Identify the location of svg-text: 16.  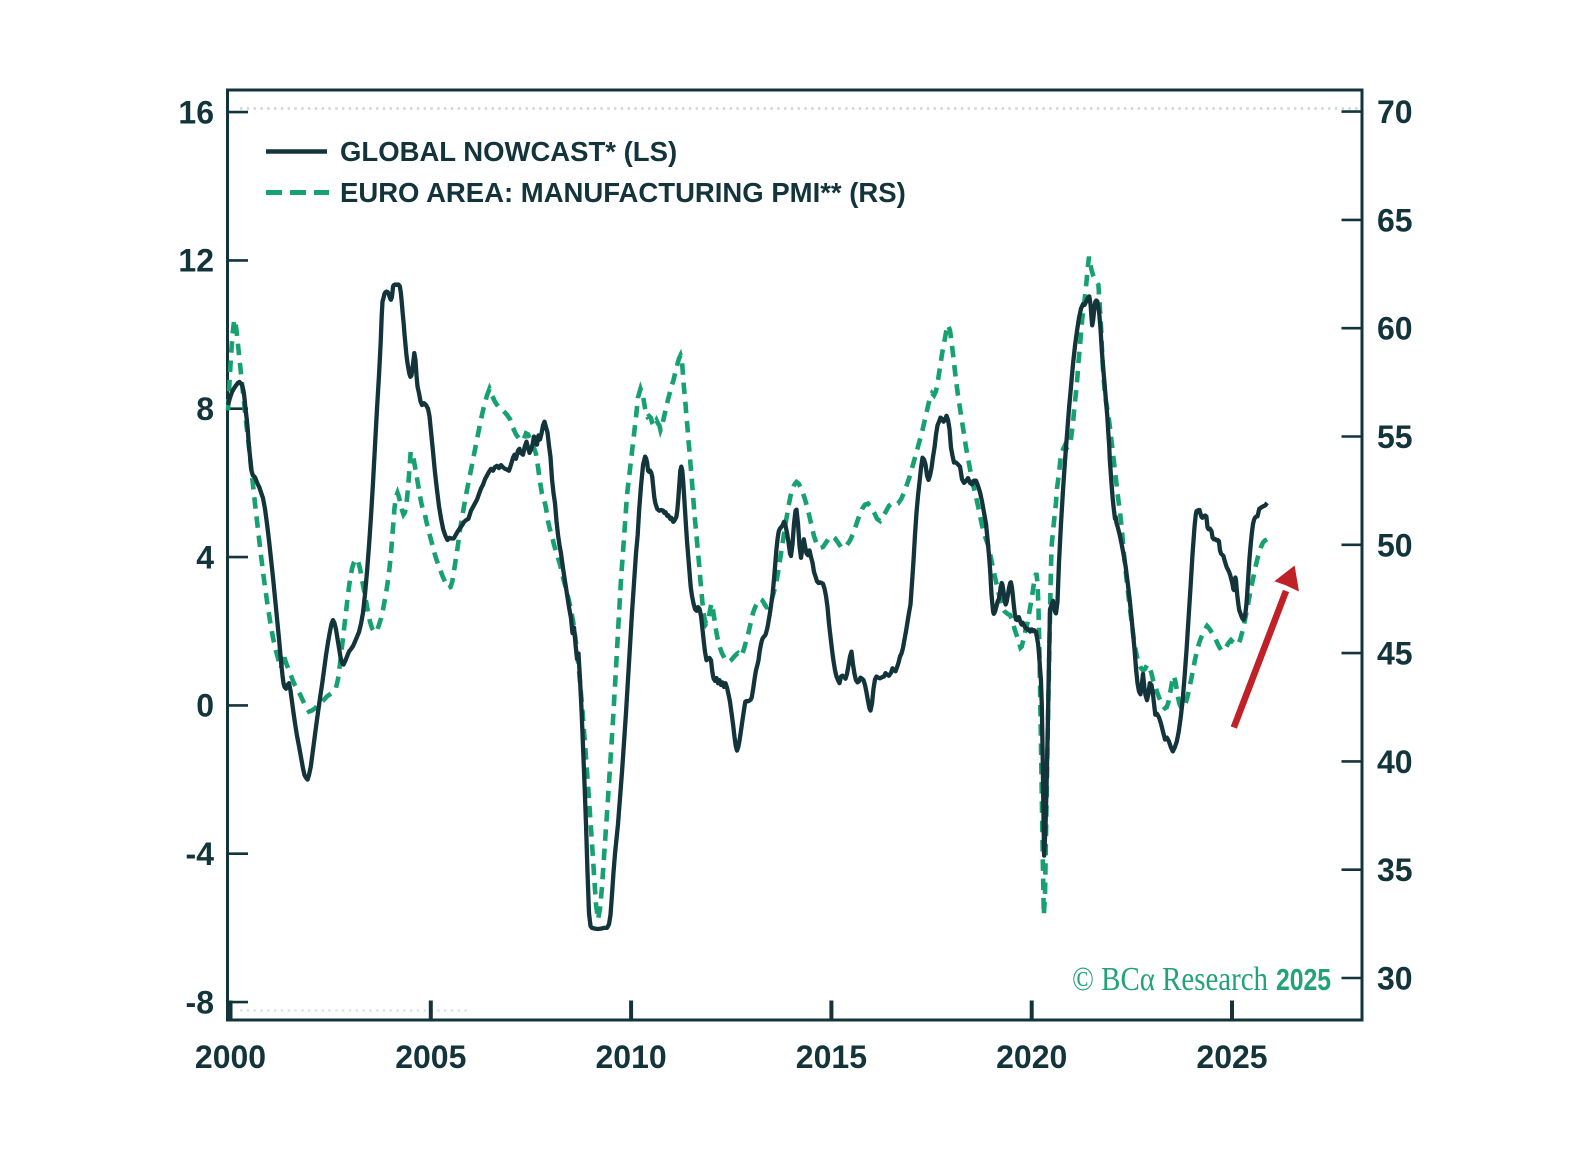
(196, 112).